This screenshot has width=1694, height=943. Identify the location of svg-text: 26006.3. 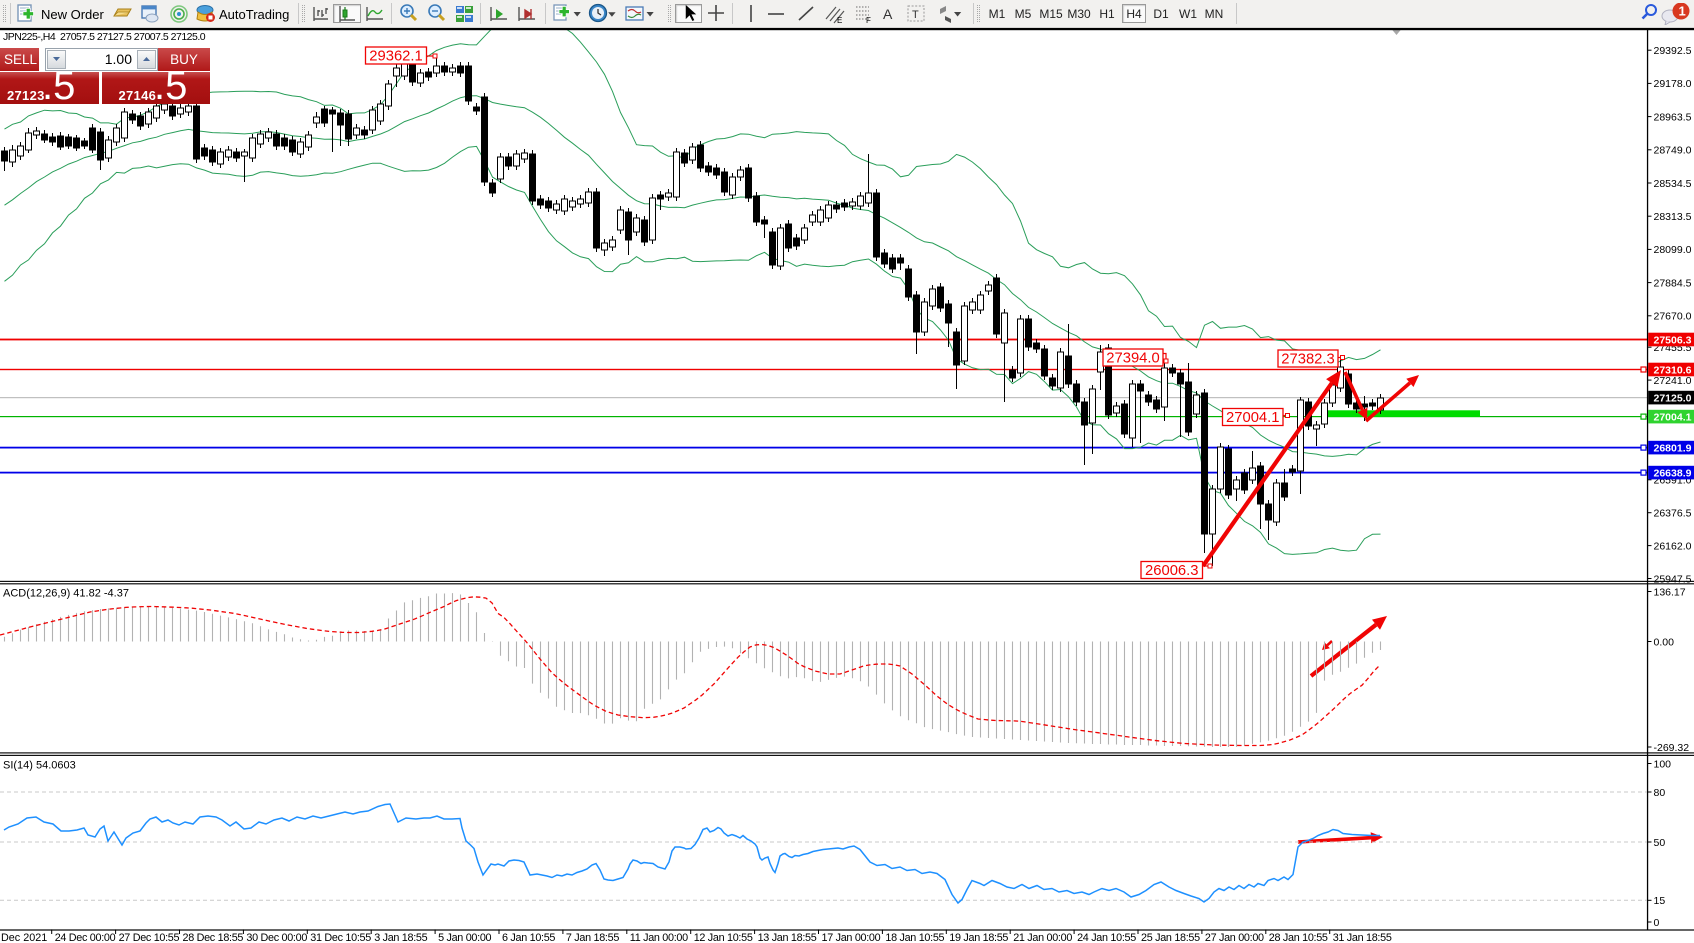
(1172, 571).